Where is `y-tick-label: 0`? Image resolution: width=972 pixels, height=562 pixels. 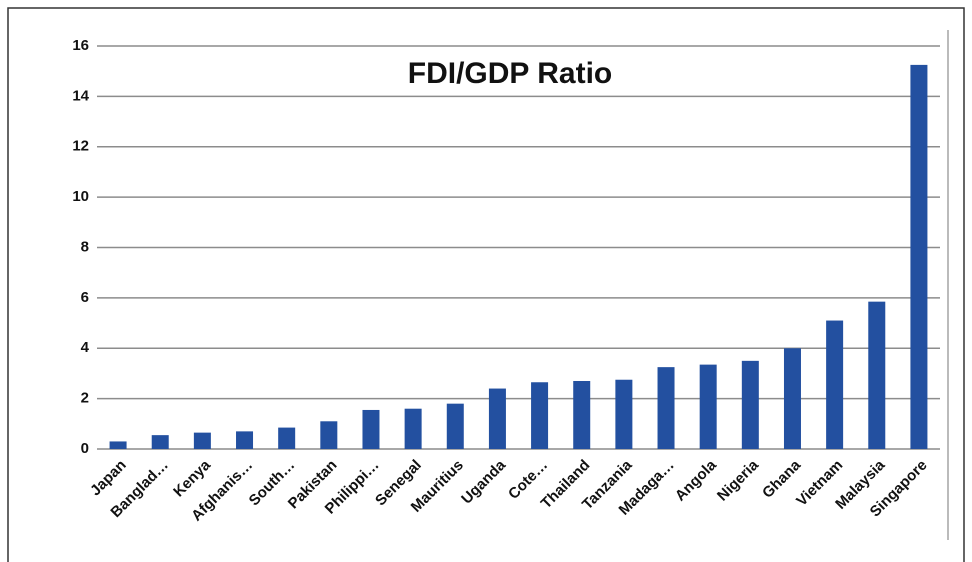 y-tick-label: 0 is located at coordinates (85, 448).